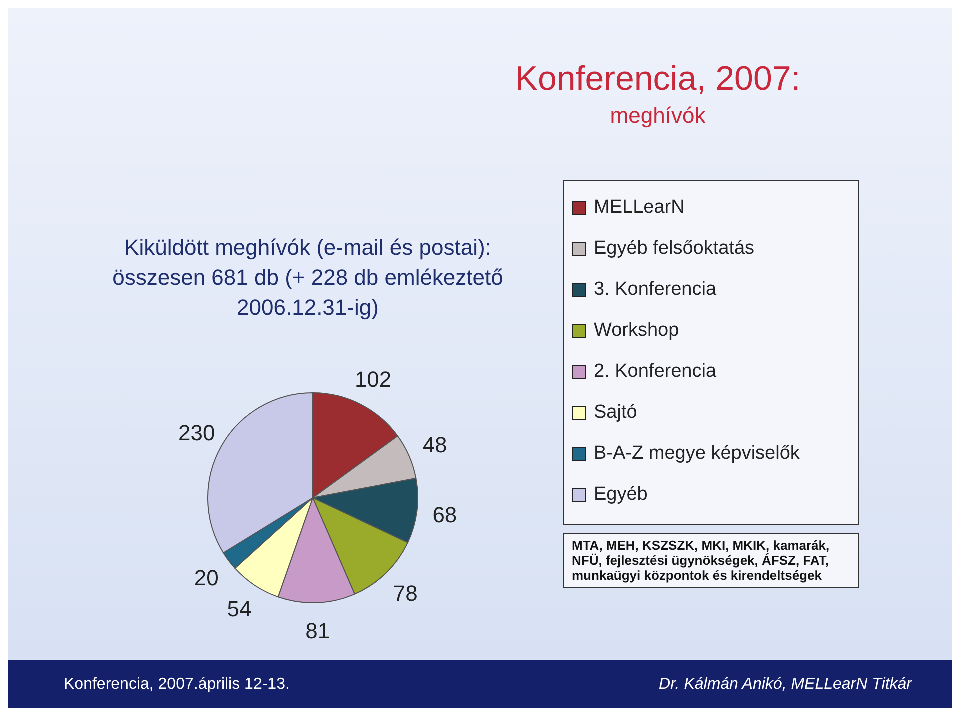 The width and height of the screenshot is (960, 716). What do you see at coordinates (373, 379) in the screenshot?
I see `data-label: 102` at bounding box center [373, 379].